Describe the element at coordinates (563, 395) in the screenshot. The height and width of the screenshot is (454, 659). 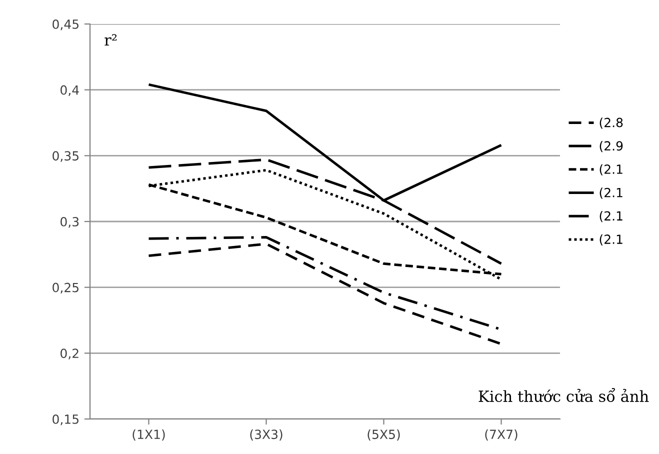
I see `x-axis-title: Kich thước cửa sổ ảnh` at that location.